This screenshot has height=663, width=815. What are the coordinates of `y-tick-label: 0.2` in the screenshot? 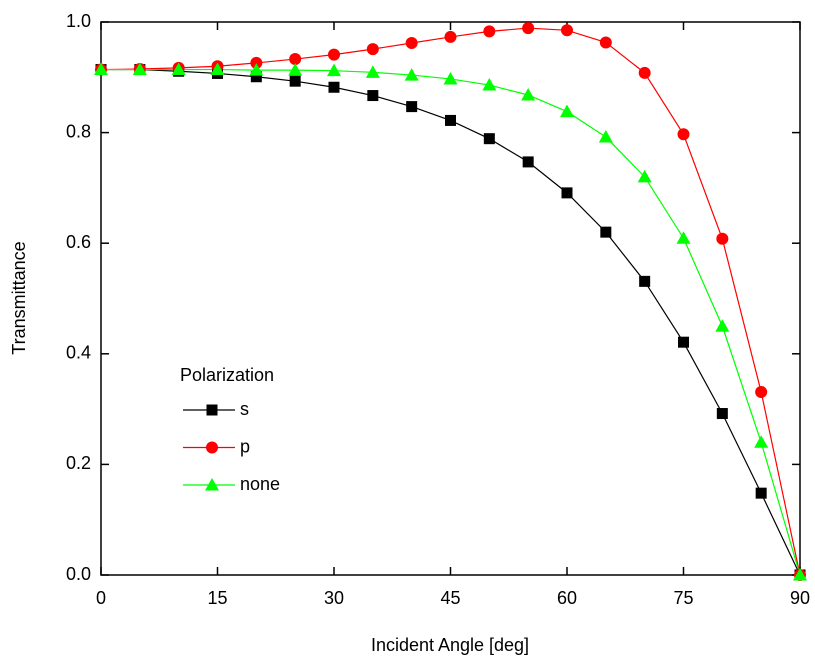 It's located at (78, 463).